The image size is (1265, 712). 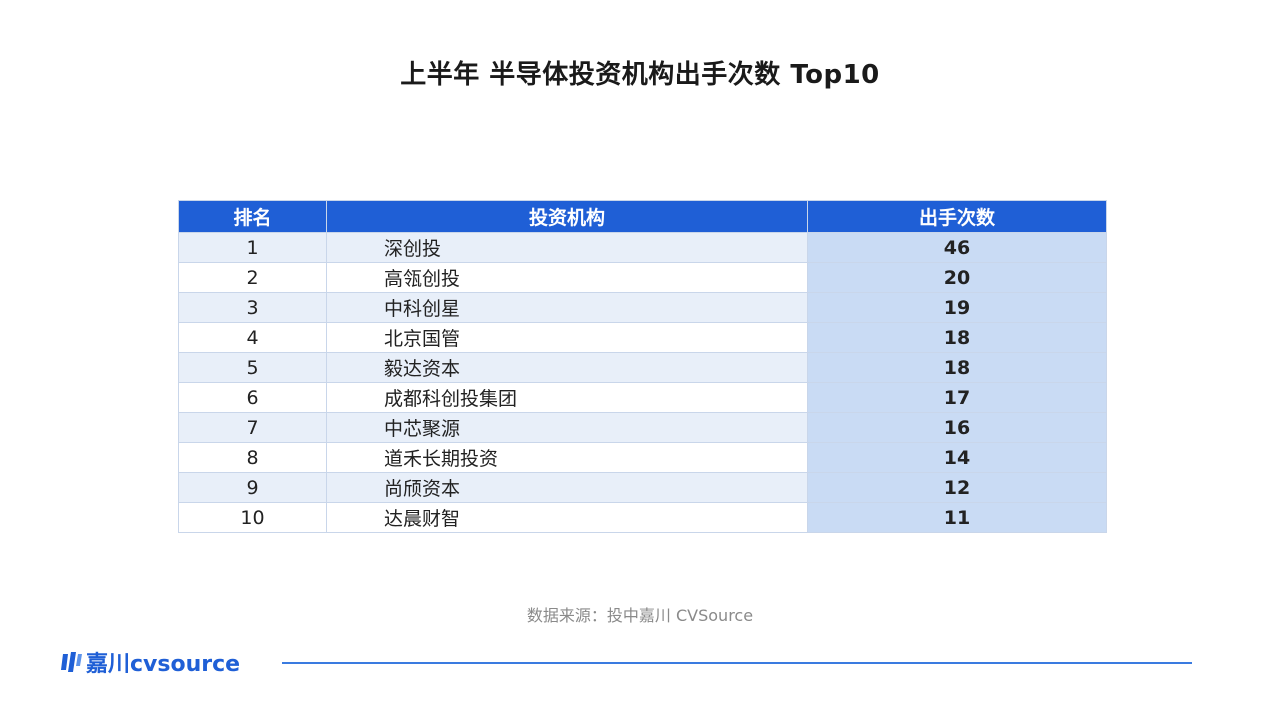 I want to click on header-rank: 排名, so click(x=252, y=216).